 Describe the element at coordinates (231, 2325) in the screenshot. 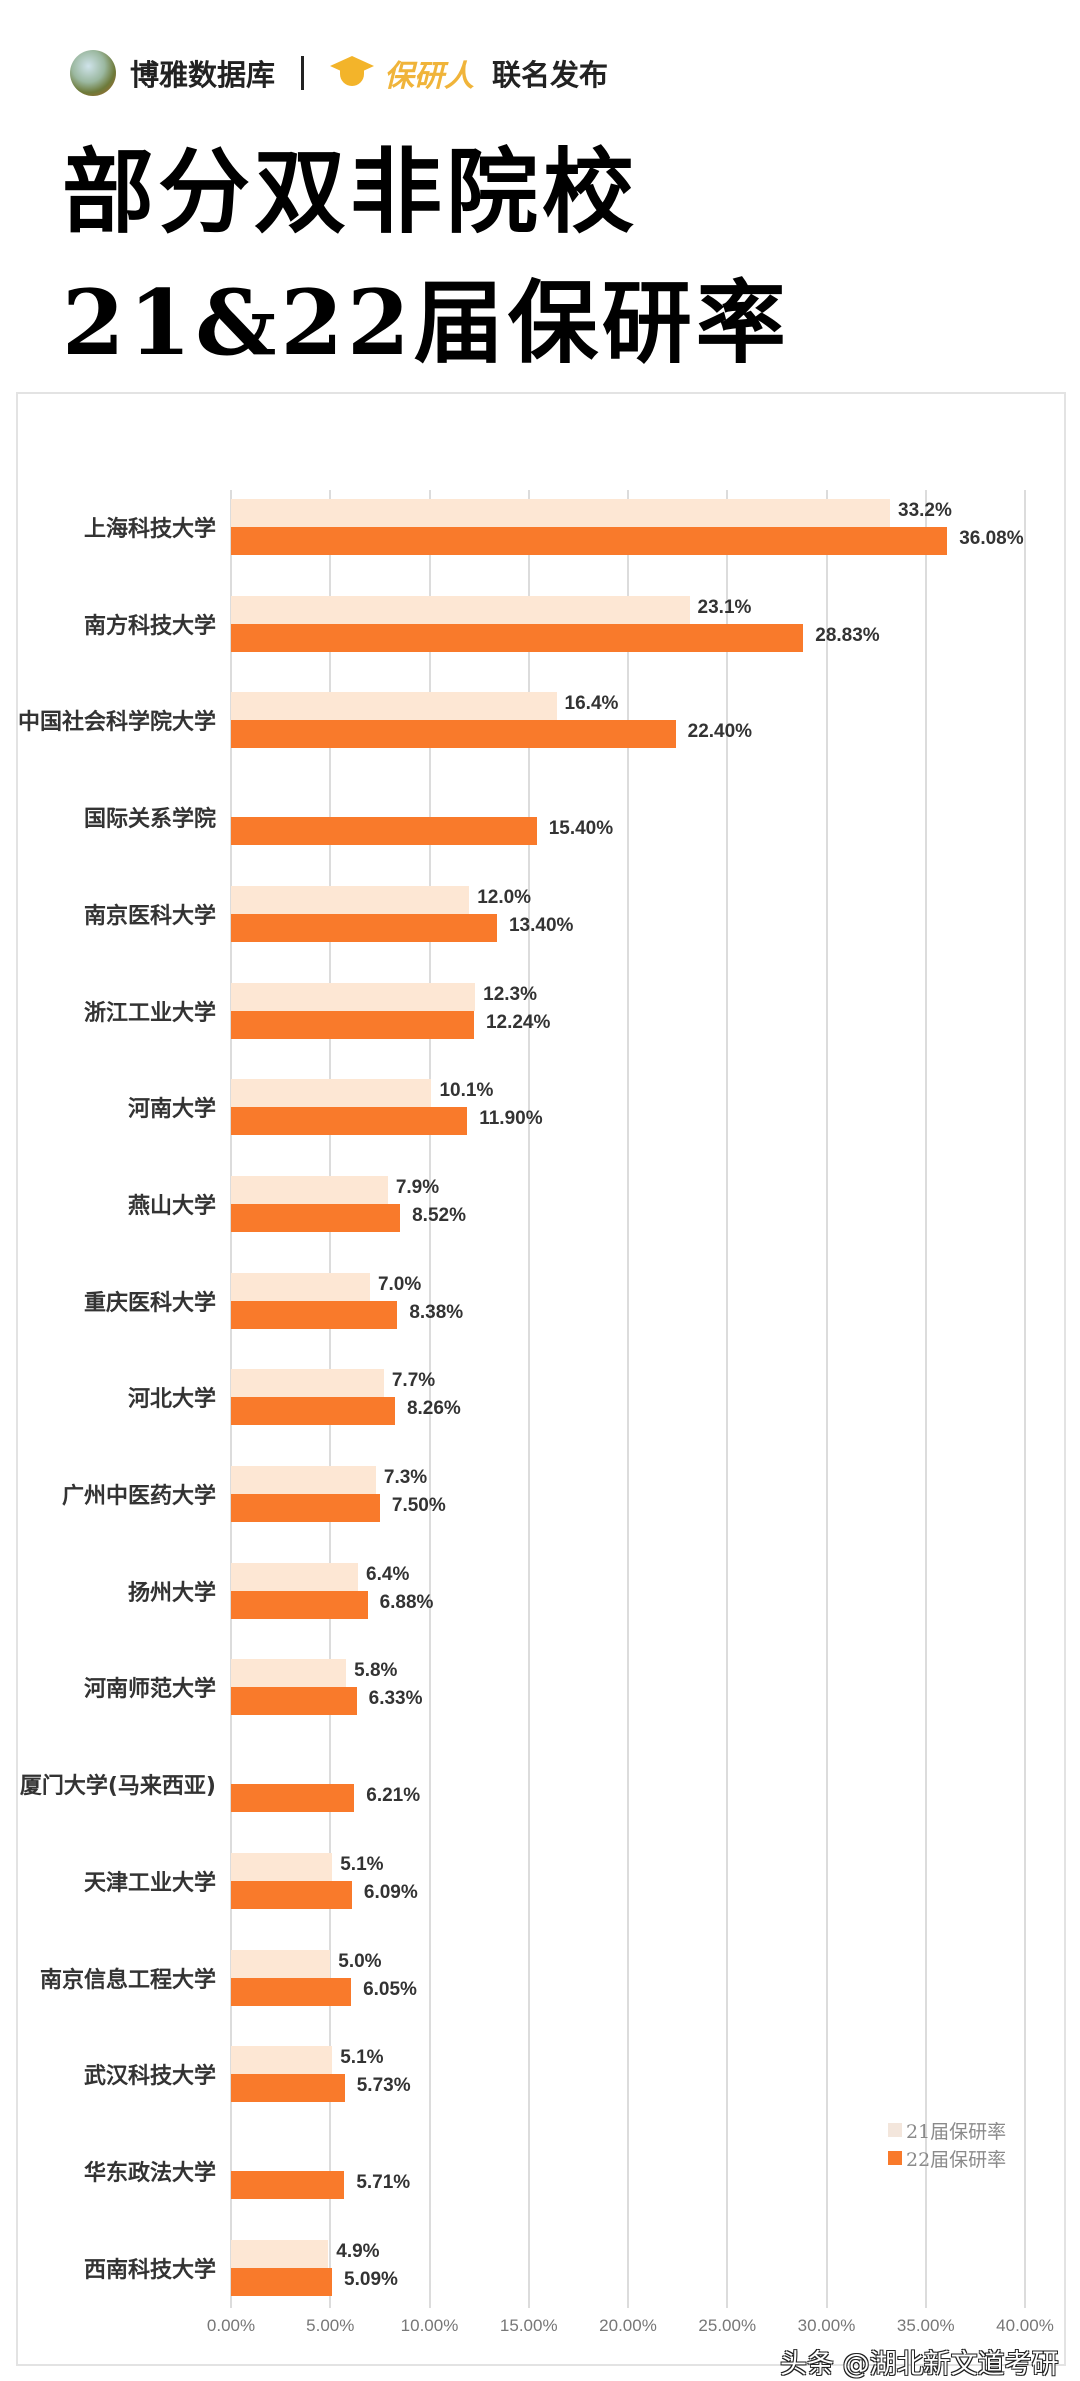

I see `x-tick-label: 0.00%` at that location.